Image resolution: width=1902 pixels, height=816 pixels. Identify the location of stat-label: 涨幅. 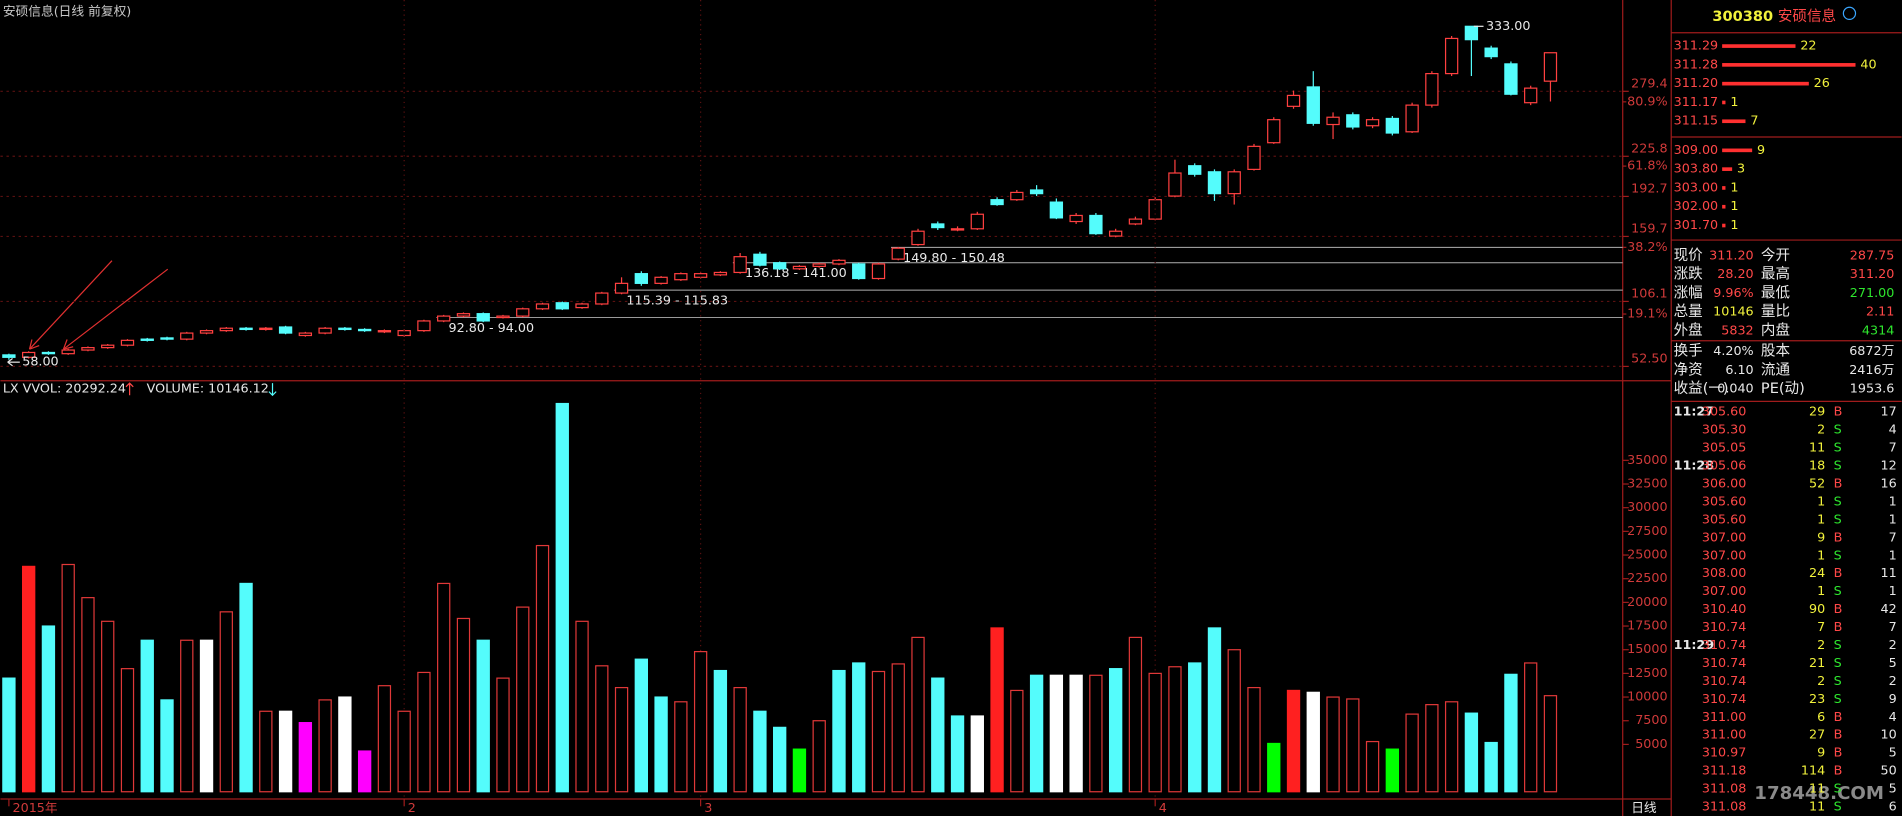
(1688, 292).